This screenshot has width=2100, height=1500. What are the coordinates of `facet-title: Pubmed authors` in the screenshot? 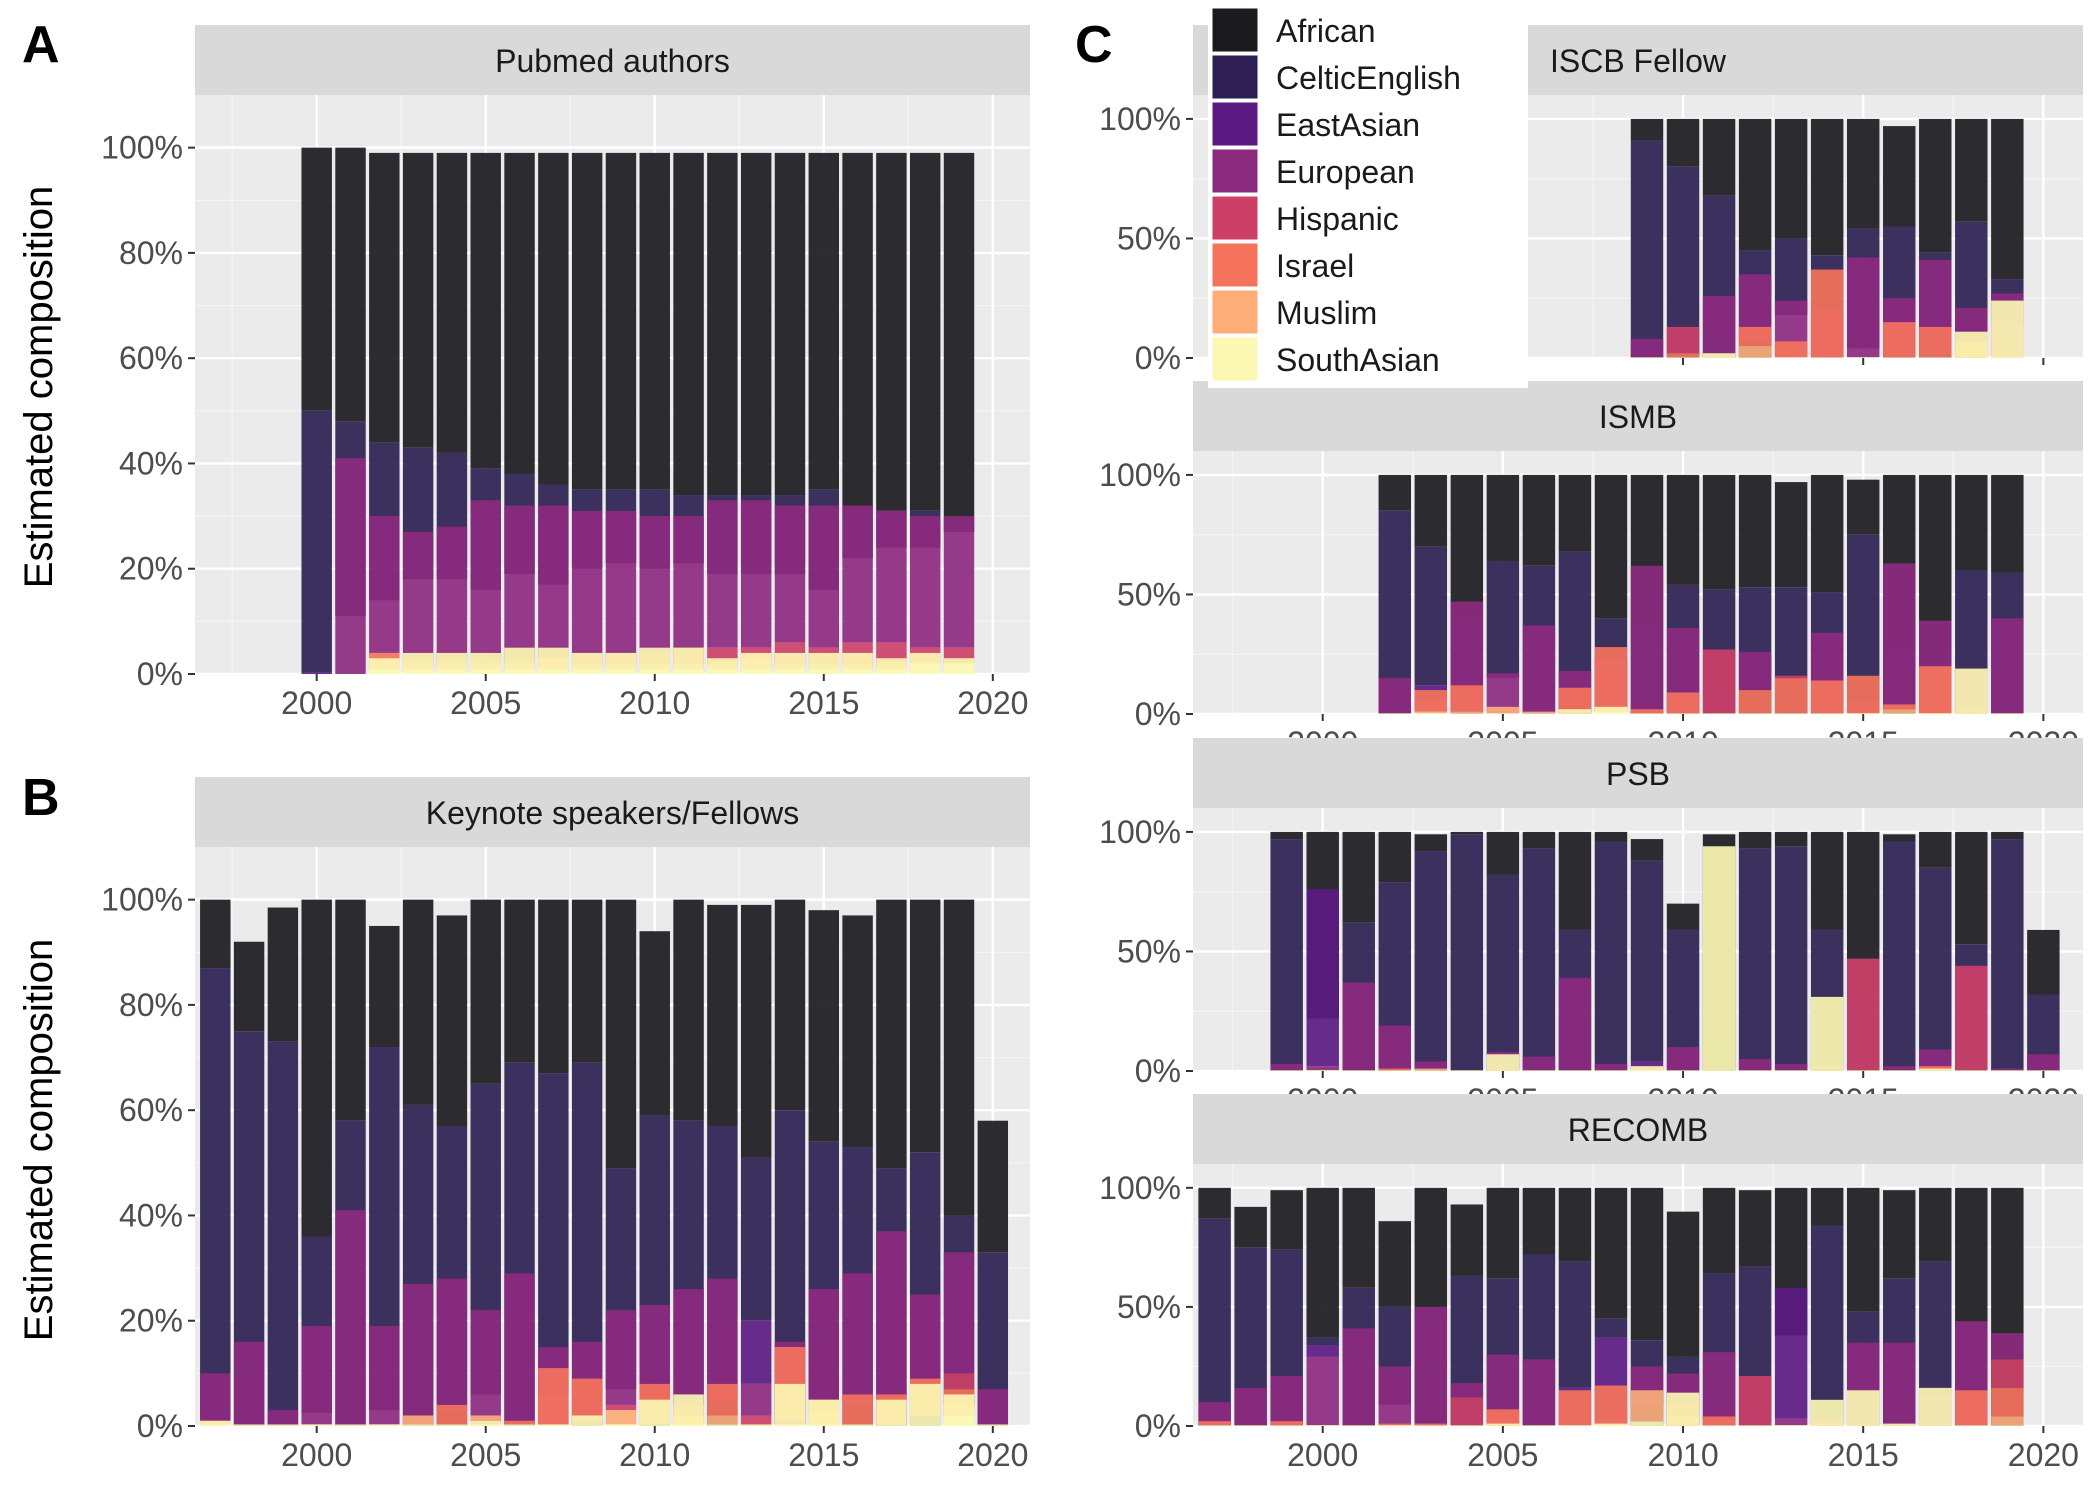 It's located at (612, 61).